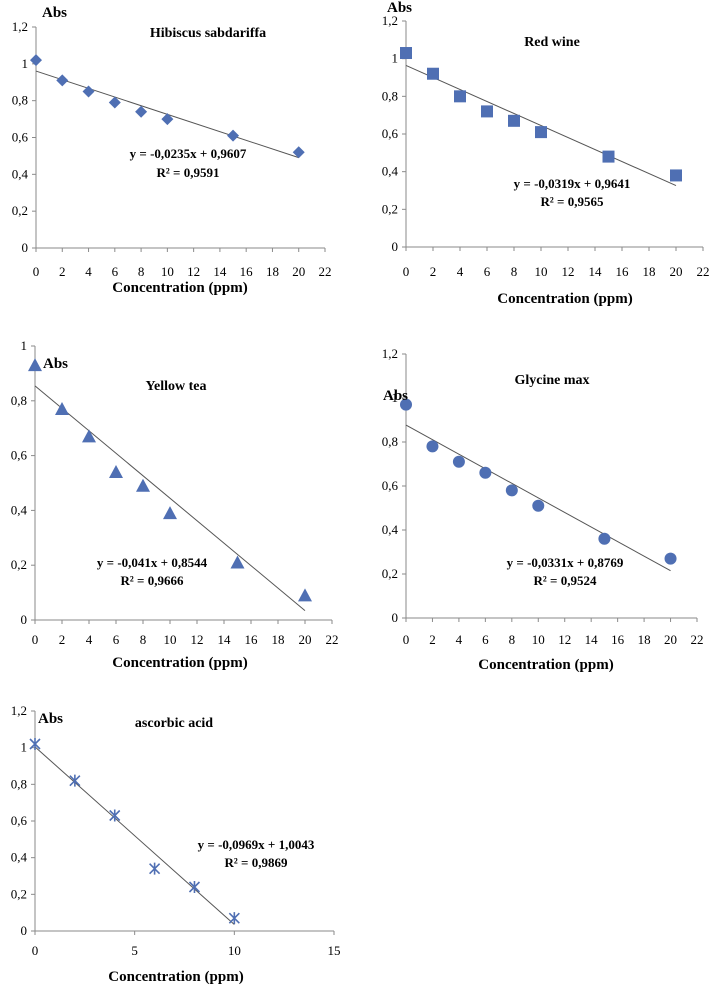  I want to click on chart-title: Red wine, so click(552, 42).